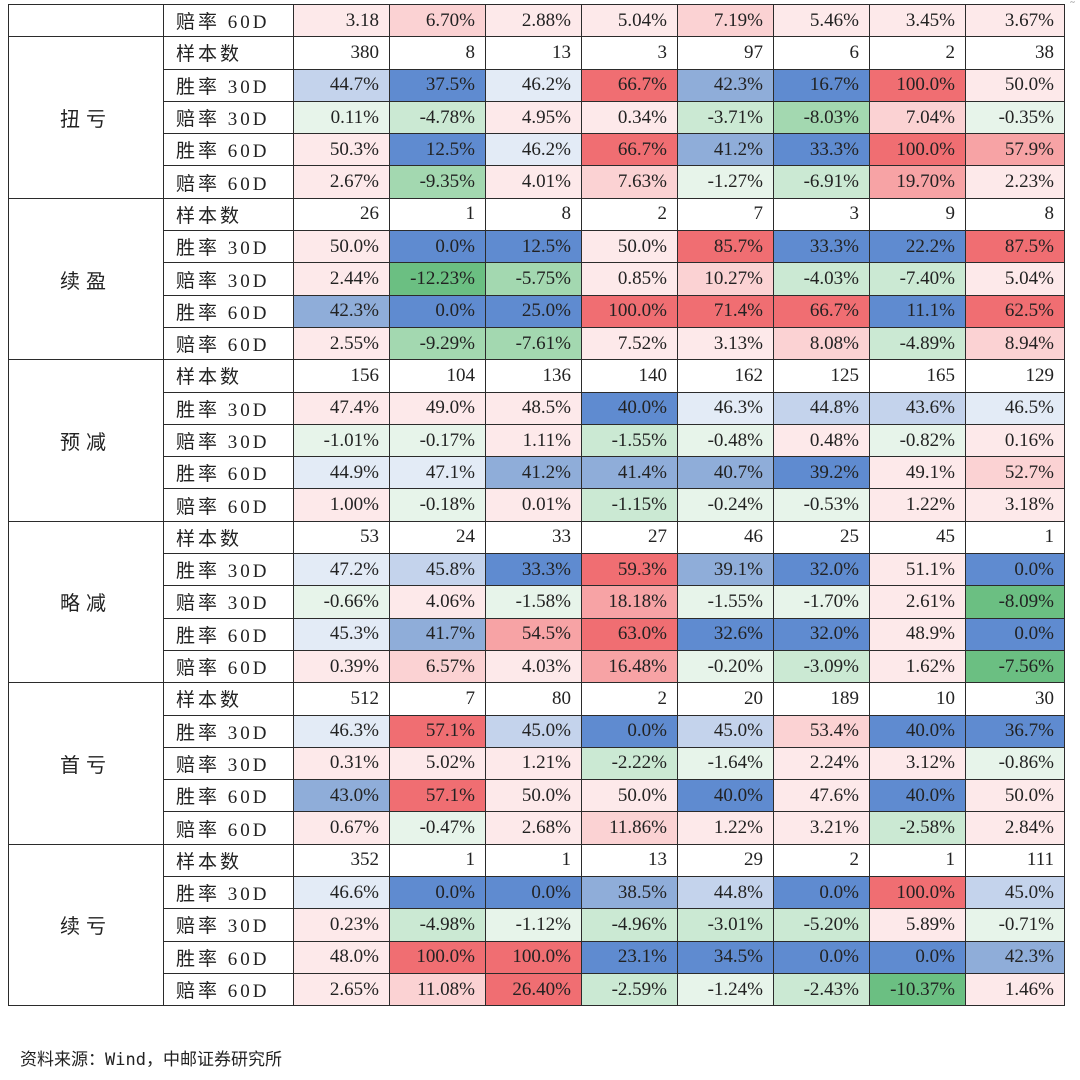 The height and width of the screenshot is (1080, 1080). What do you see at coordinates (341, 53) in the screenshot?
I see `value-cell: 380` at bounding box center [341, 53].